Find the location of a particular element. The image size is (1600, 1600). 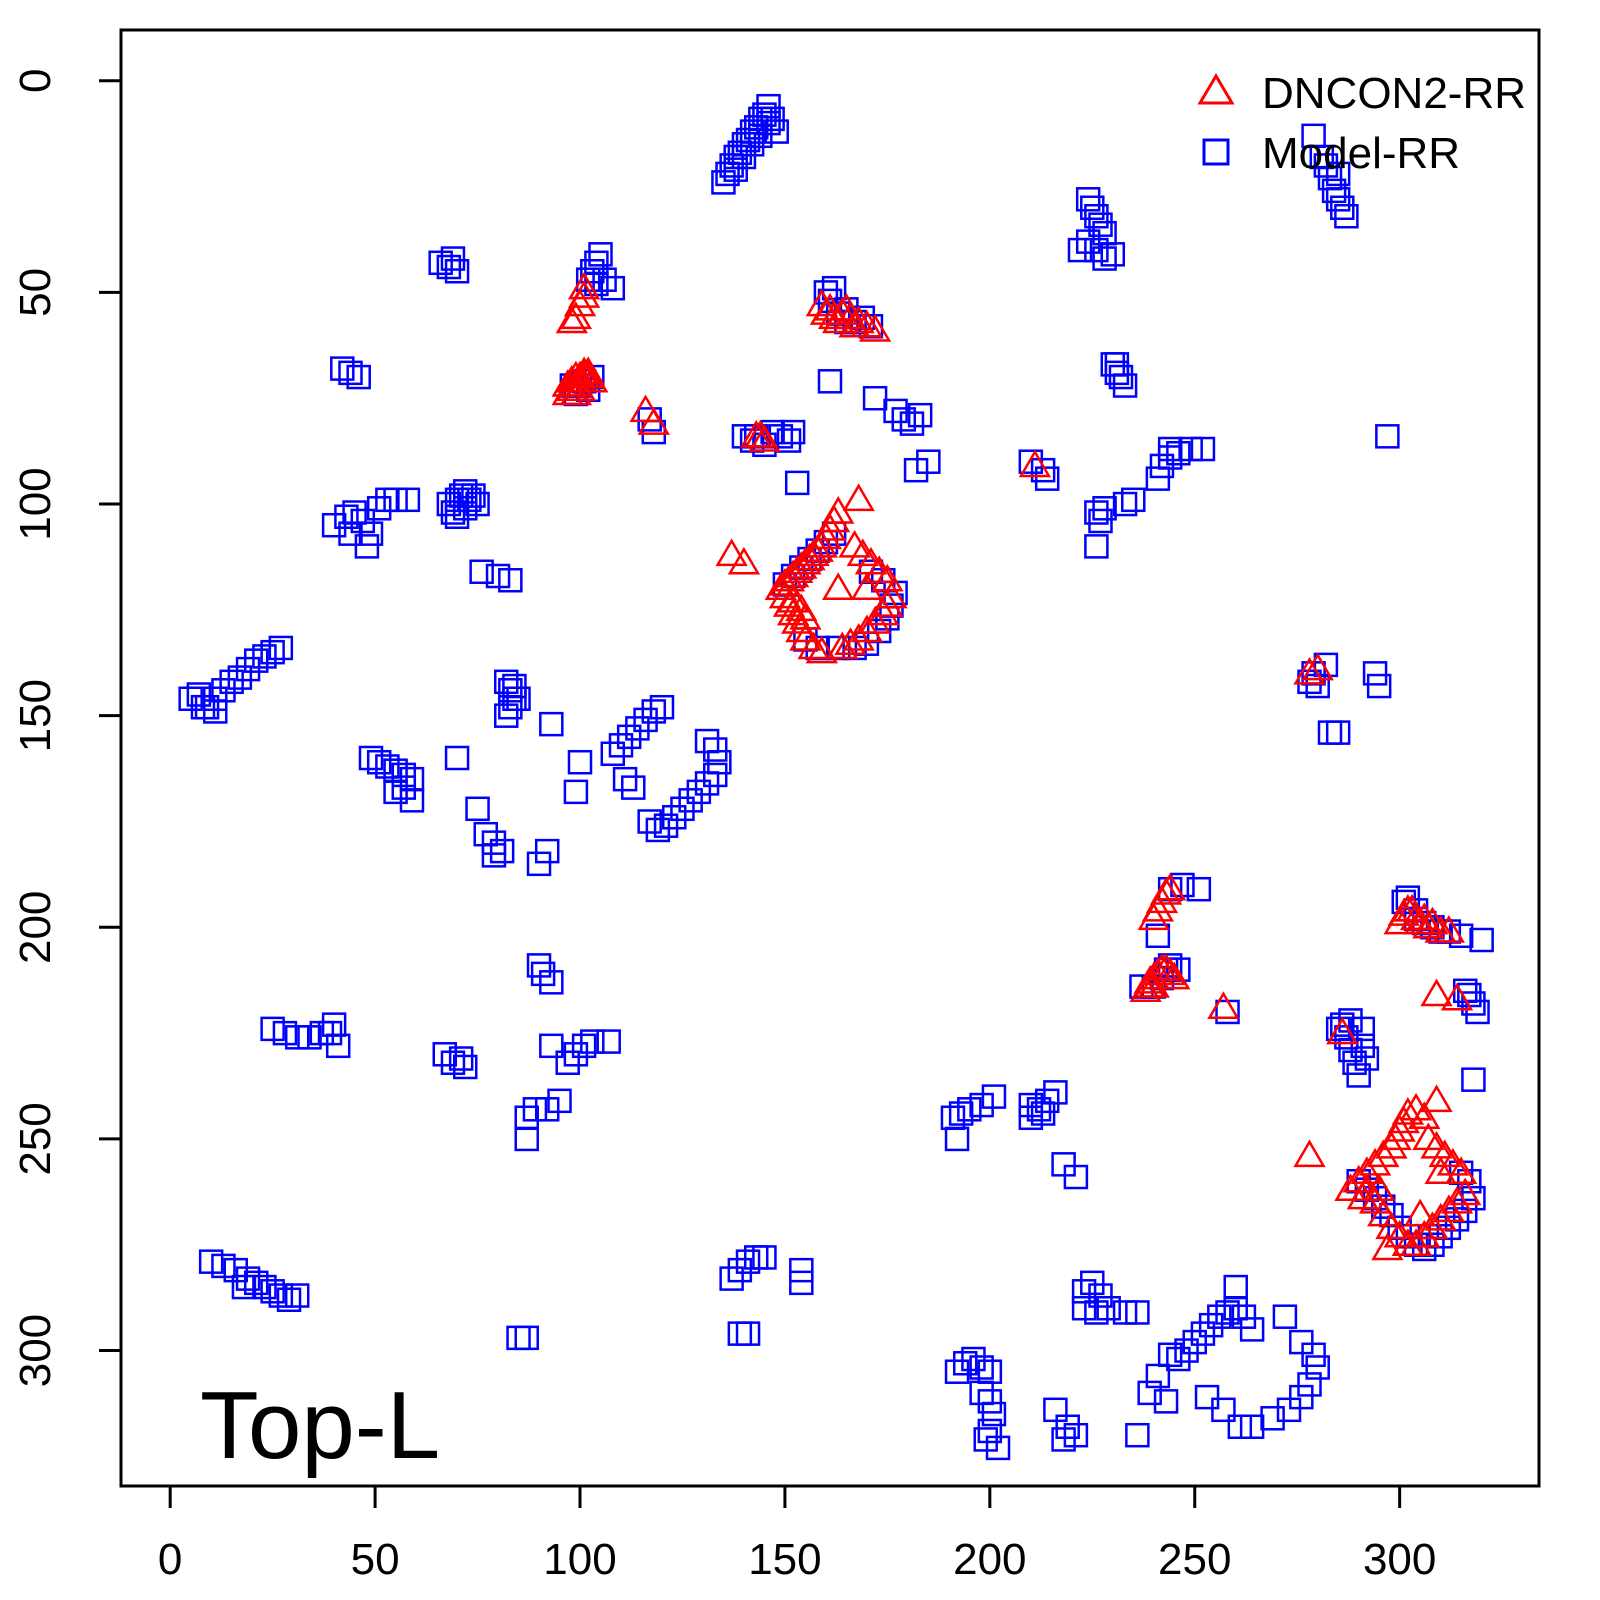

y-tick-label: 0 is located at coordinates (35, 81).